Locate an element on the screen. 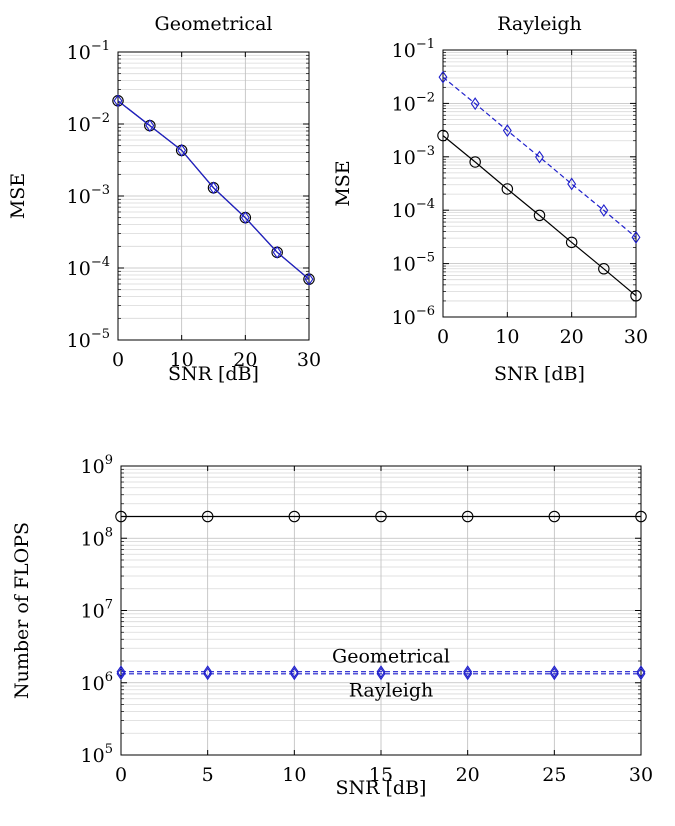  x-tick-label: 15 is located at coordinates (381, 775).